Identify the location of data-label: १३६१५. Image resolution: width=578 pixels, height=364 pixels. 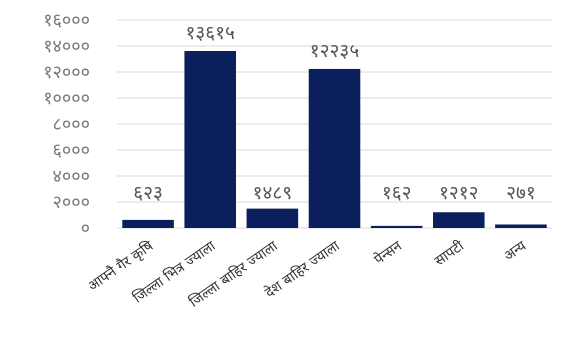
(210, 33).